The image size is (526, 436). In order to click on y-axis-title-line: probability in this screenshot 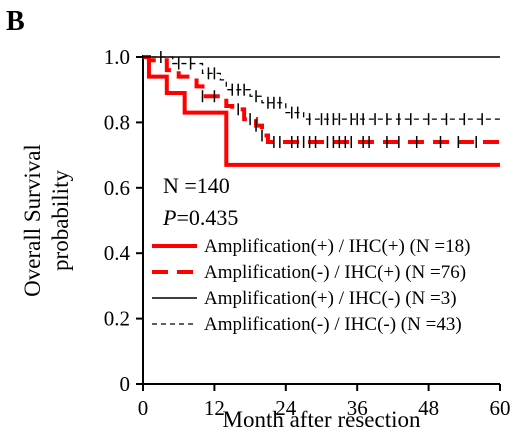, I will do `click(60, 220)`.